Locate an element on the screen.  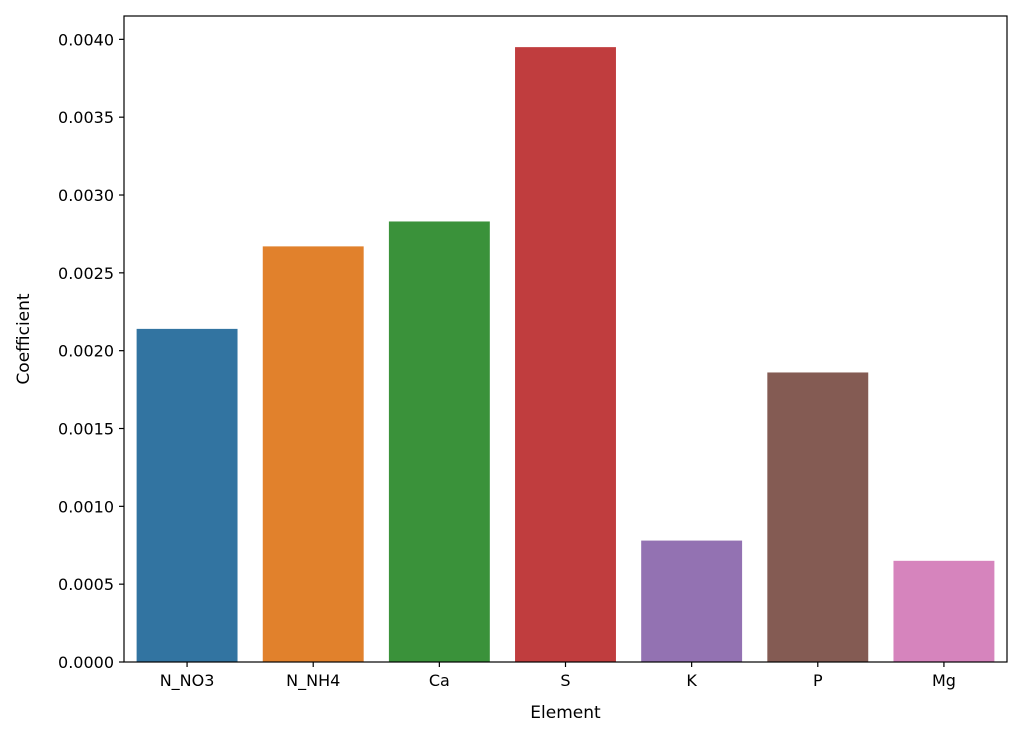
bar-n-nh4 is located at coordinates (313, 454).